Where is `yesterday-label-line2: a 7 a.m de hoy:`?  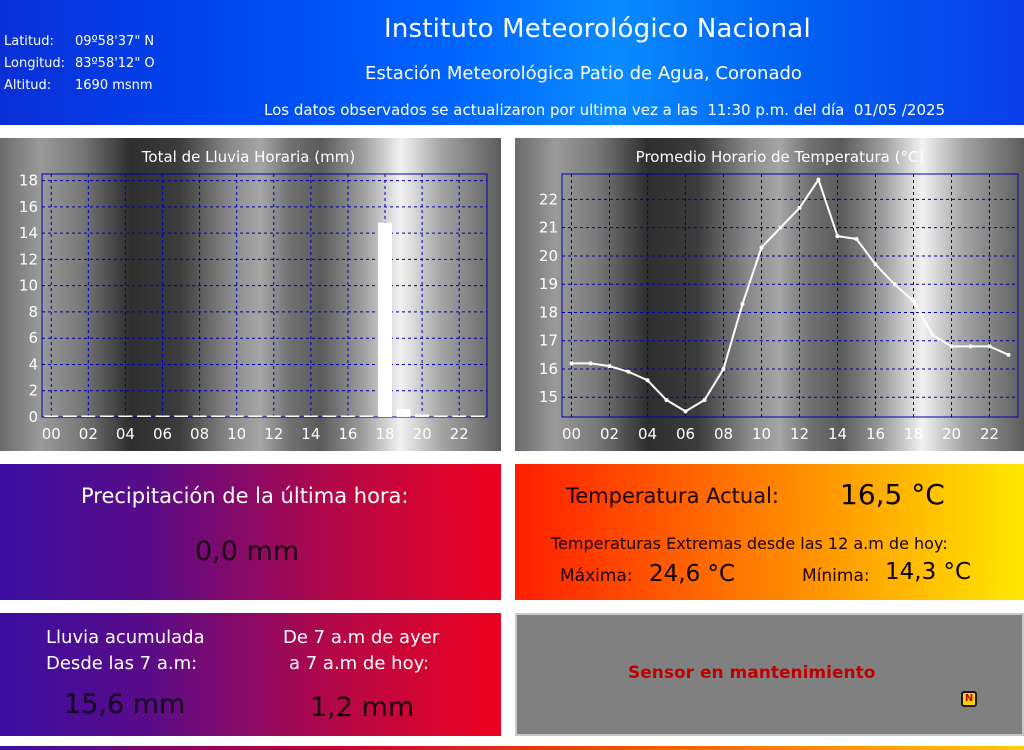 yesterday-label-line2: a 7 a.m de hoy: is located at coordinates (359, 663).